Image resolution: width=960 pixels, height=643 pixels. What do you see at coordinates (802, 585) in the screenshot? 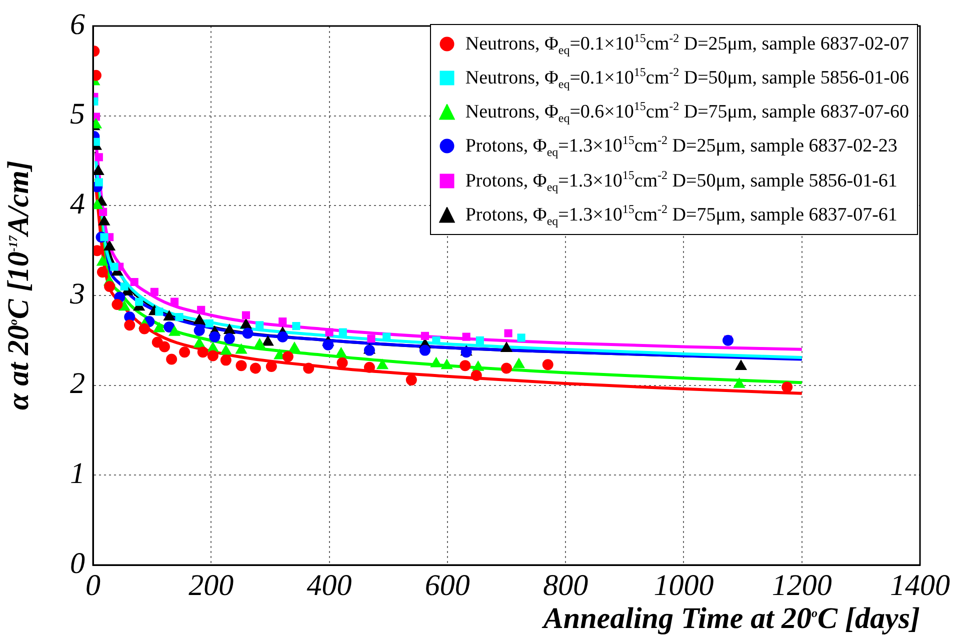
I see `x-tick-label: 1200` at bounding box center [802, 585].